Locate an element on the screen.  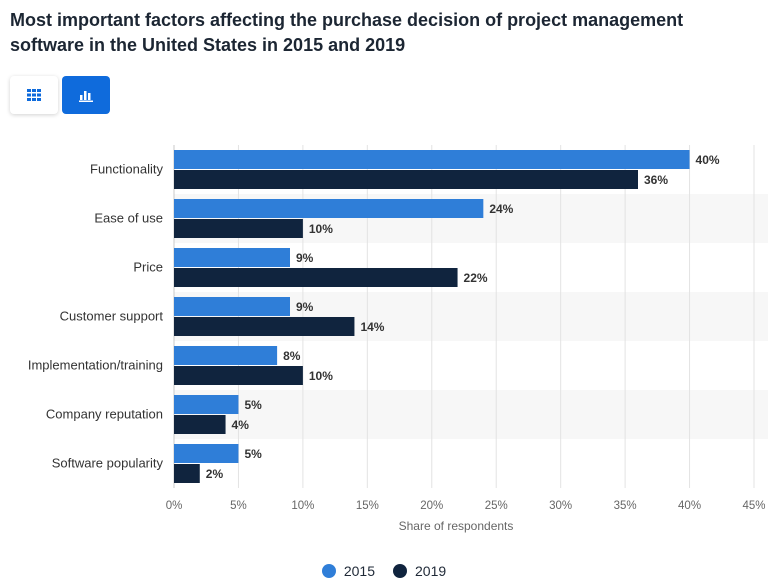
category-label: Implementation/training is located at coordinates (95, 365).